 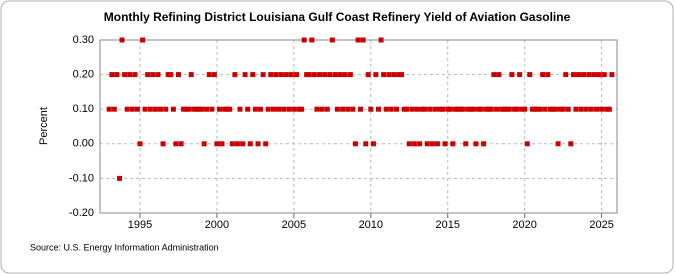 What do you see at coordinates (83, 40) in the screenshot?
I see `y-tick-label: 0.30` at bounding box center [83, 40].